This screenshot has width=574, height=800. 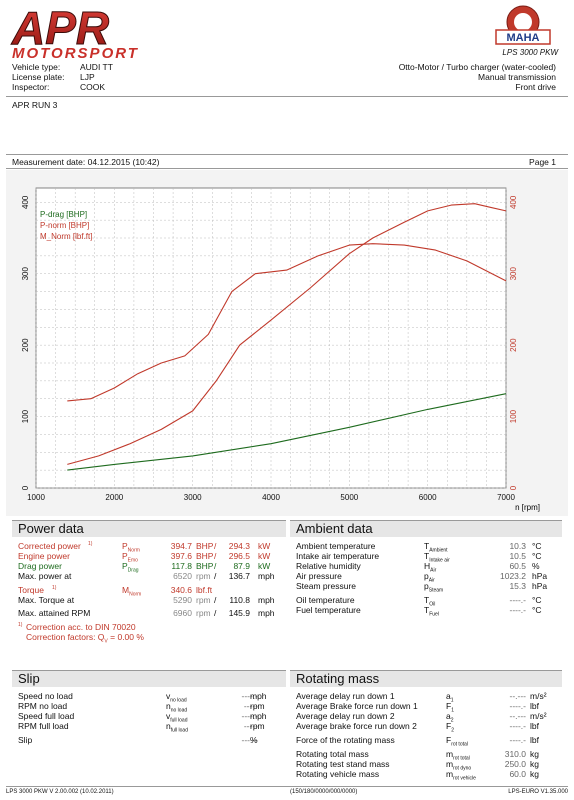 I want to click on rotating-symbol: mrot total, so click(x=458, y=755).